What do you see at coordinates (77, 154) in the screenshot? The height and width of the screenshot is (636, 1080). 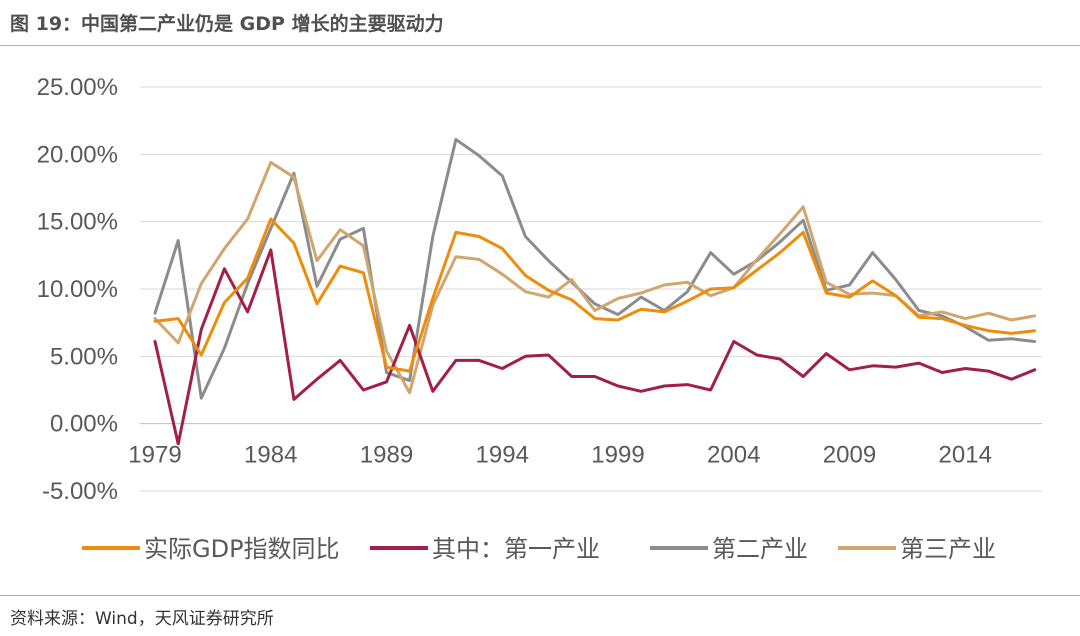 I see `y-tick-label: 20.00%` at bounding box center [77, 154].